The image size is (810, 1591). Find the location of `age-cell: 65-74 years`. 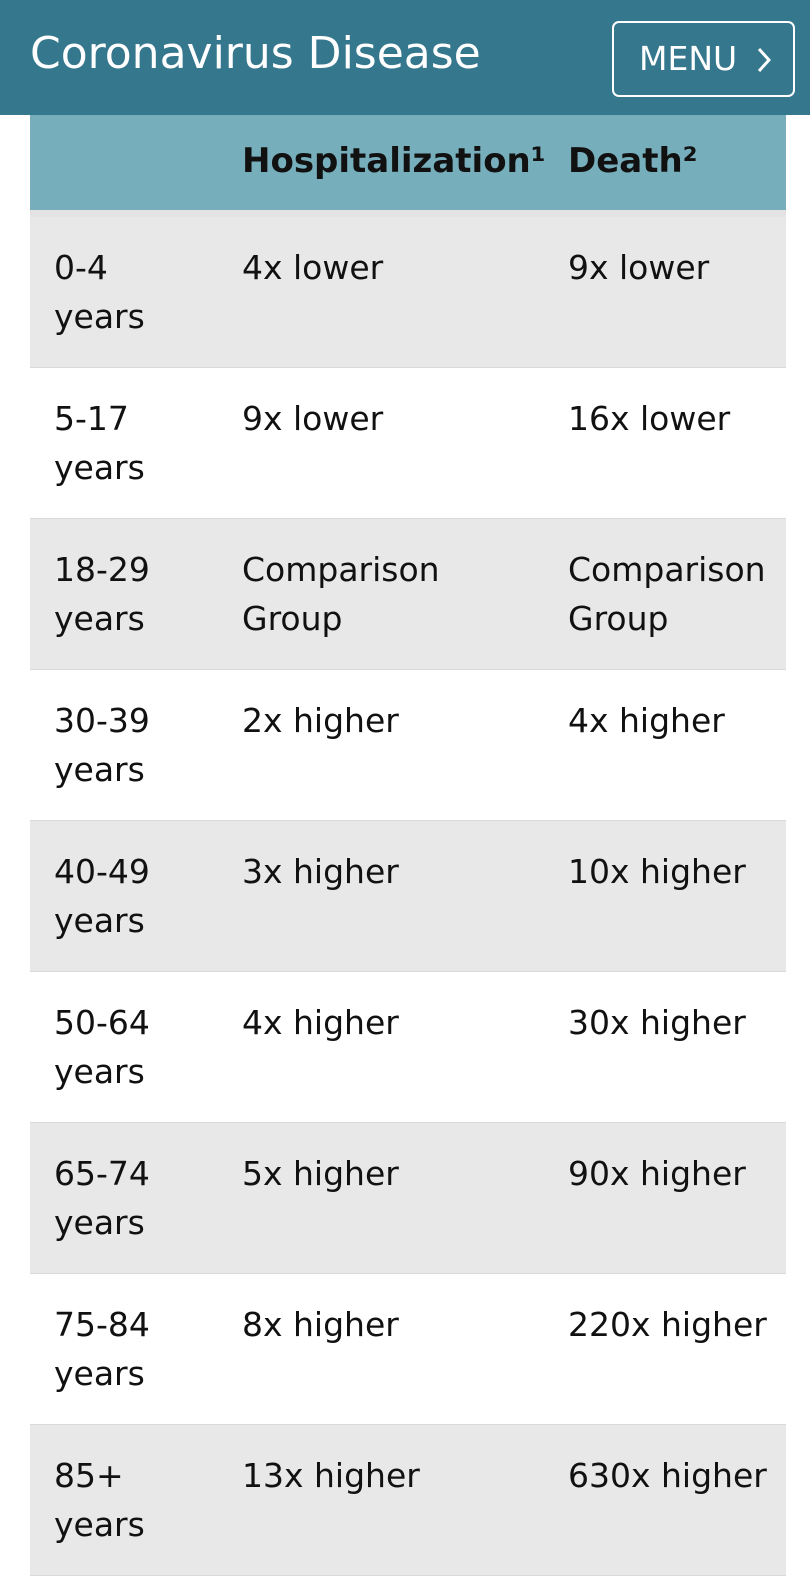

age-cell: 65-74 years is located at coordinates (129, 1198).